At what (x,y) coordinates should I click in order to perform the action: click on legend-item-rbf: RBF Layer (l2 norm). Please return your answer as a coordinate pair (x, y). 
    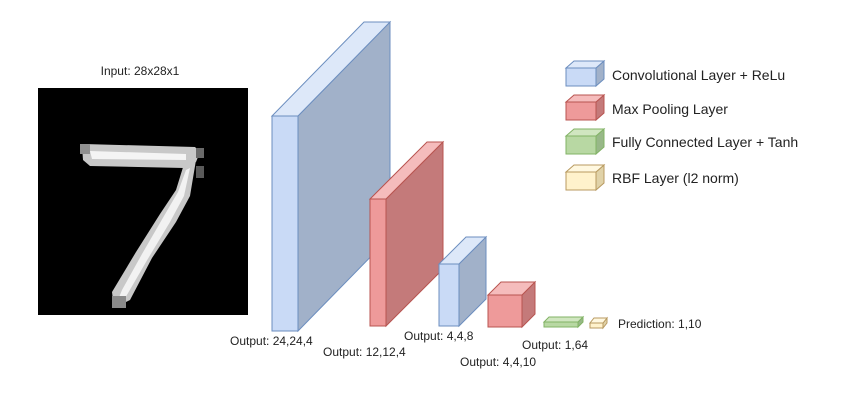
    Looking at the image, I should click on (651, 177).